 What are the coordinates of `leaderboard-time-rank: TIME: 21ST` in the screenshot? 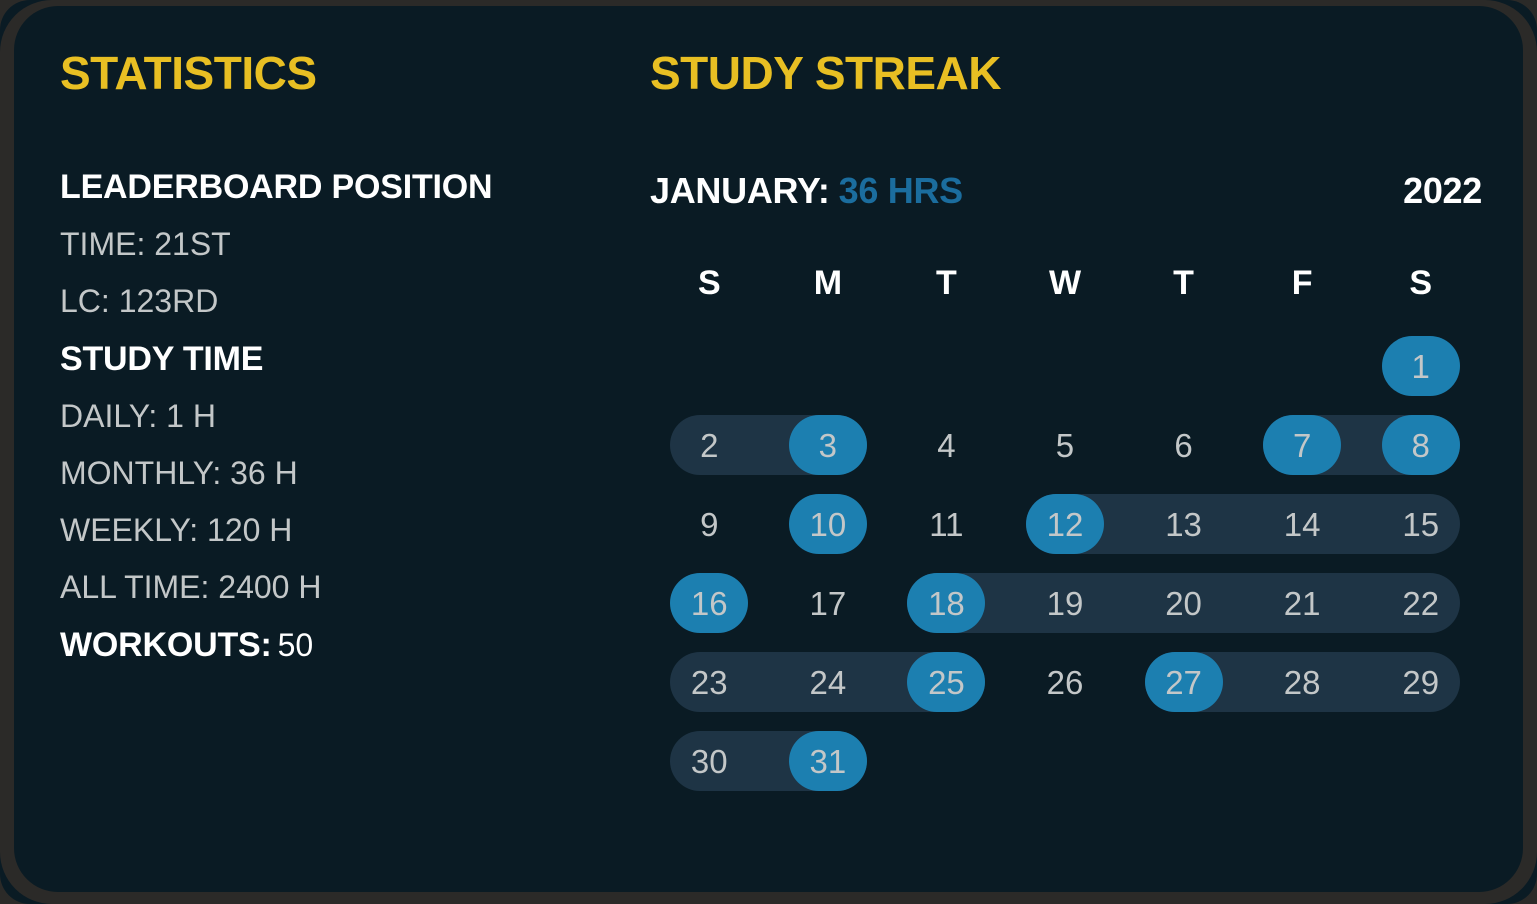 It's located at (145, 244).